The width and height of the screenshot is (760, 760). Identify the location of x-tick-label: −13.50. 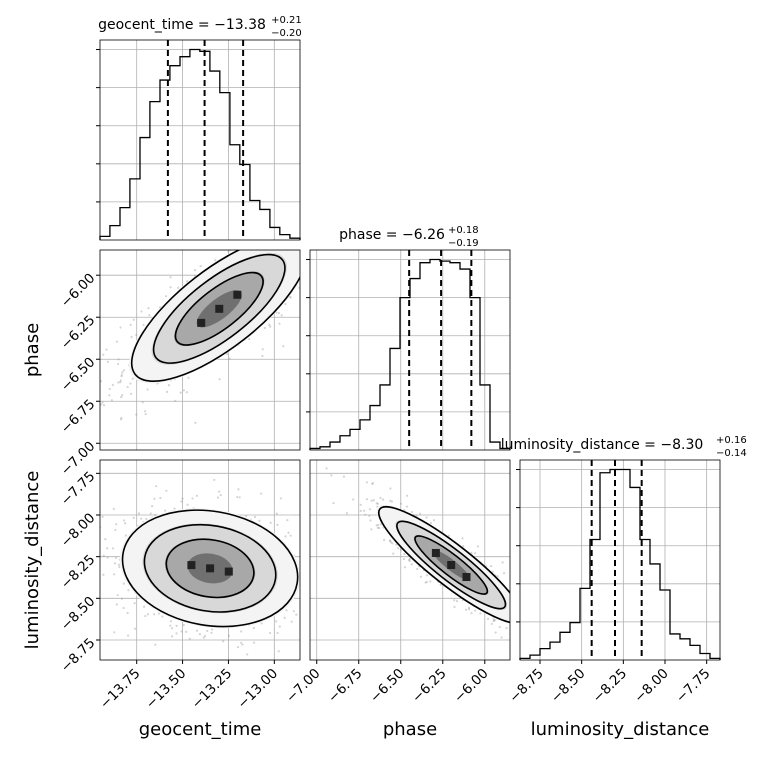
(166, 689).